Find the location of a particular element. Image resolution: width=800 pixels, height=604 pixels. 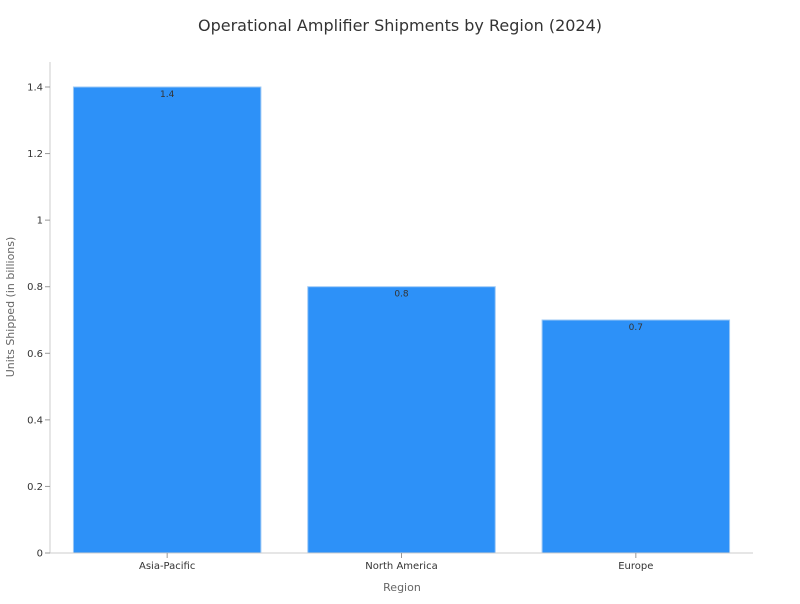

y-tick-label: 1 is located at coordinates (40, 221).